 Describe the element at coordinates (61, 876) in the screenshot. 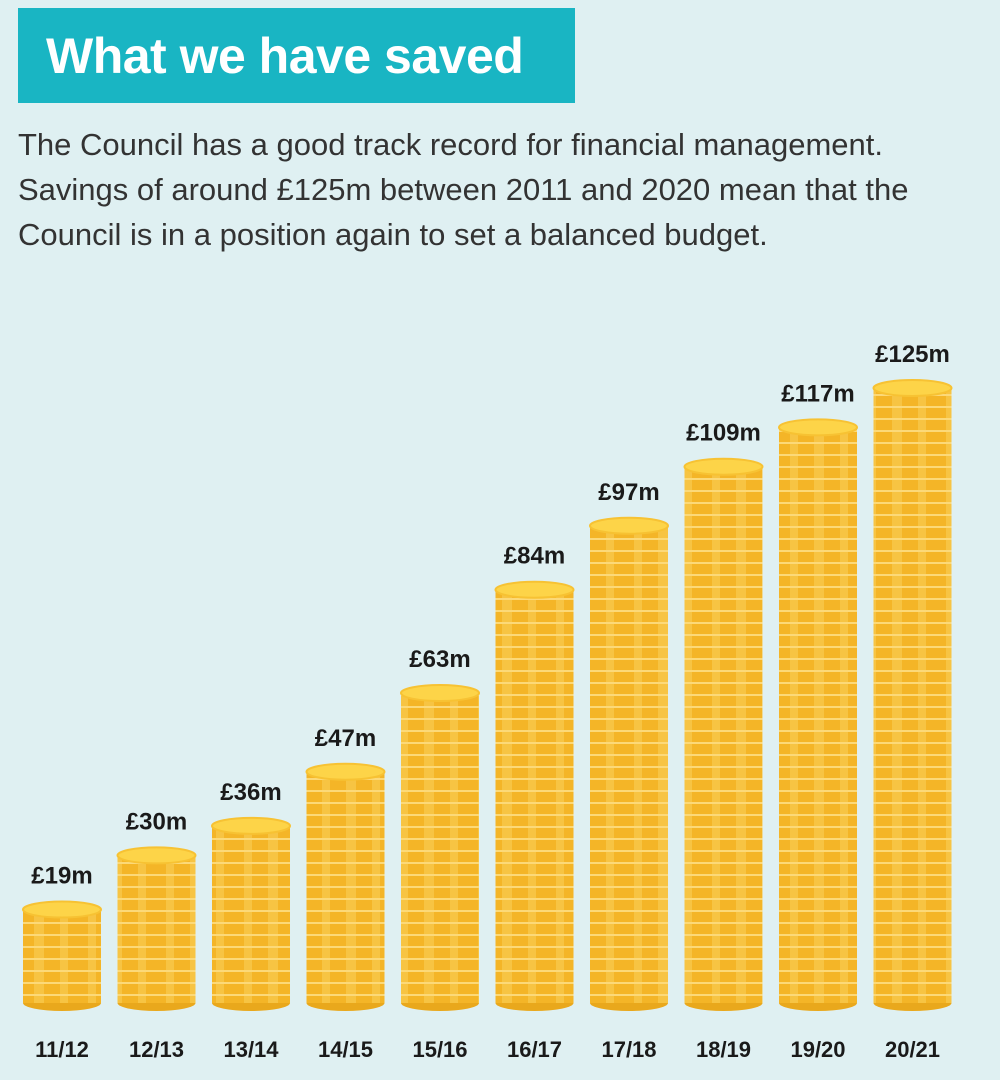

I see `value-label: £19m` at that location.